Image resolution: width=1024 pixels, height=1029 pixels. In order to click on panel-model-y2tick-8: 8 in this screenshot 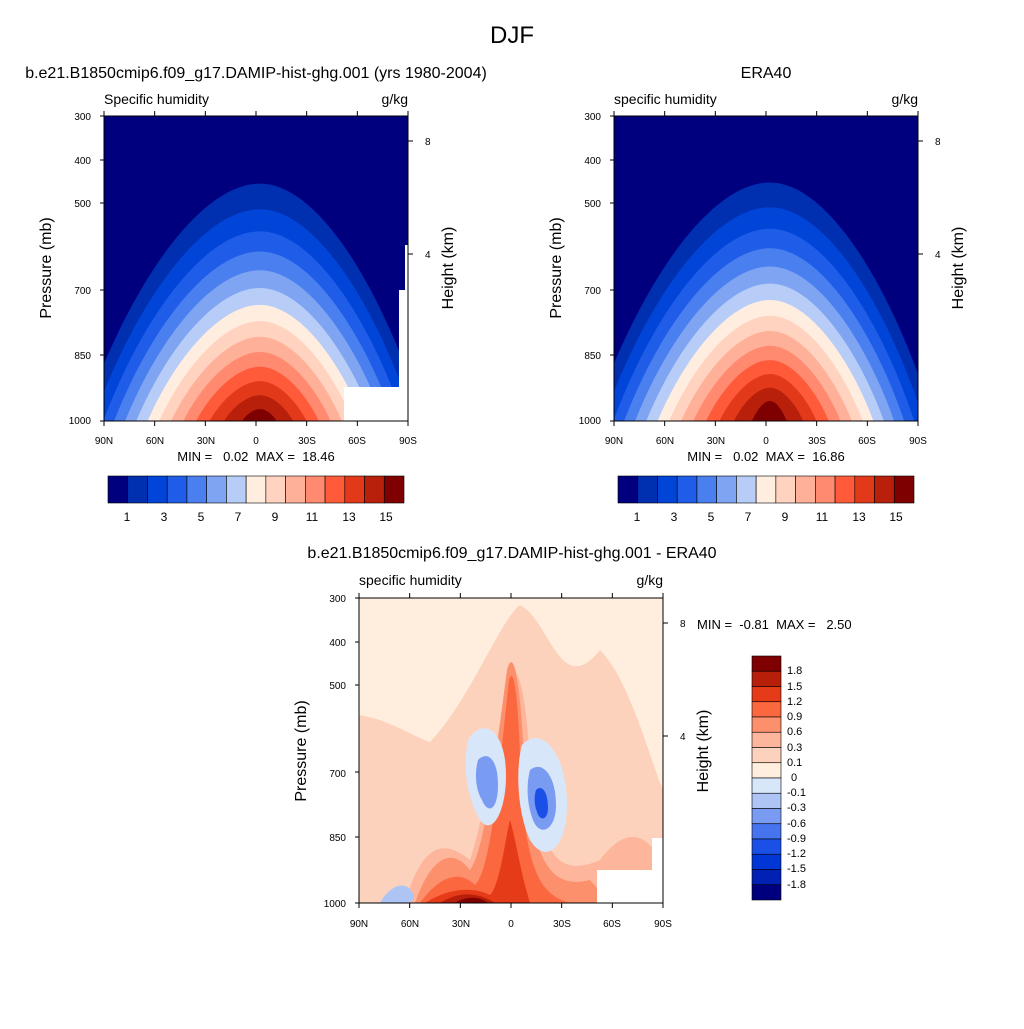, I will do `click(428, 142)`.